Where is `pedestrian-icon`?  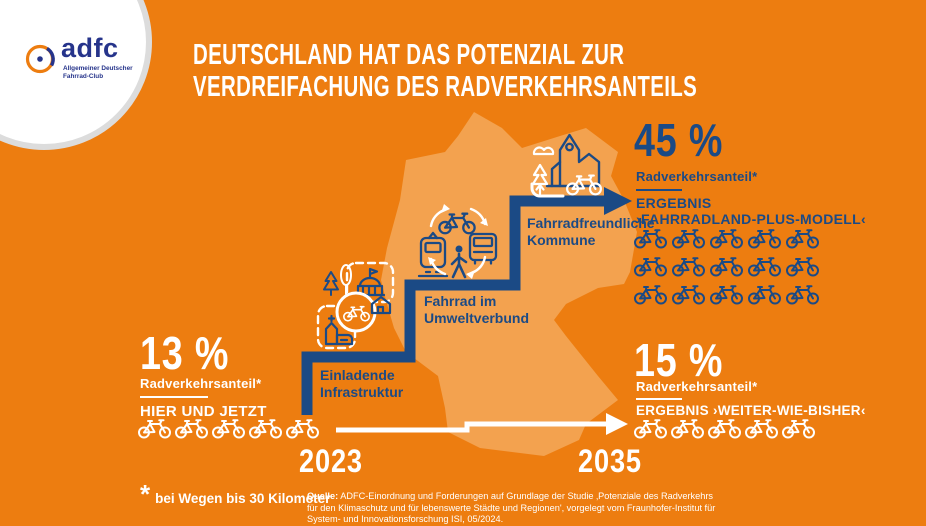
pedestrian-icon is located at coordinates (459, 262).